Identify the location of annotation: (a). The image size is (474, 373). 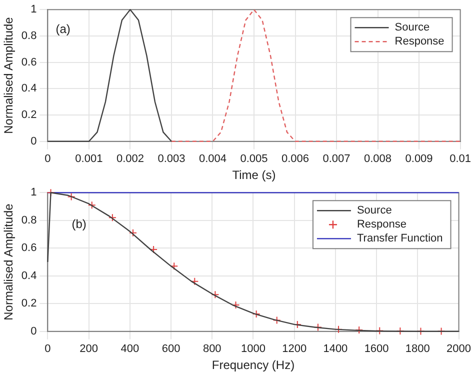
(63, 29).